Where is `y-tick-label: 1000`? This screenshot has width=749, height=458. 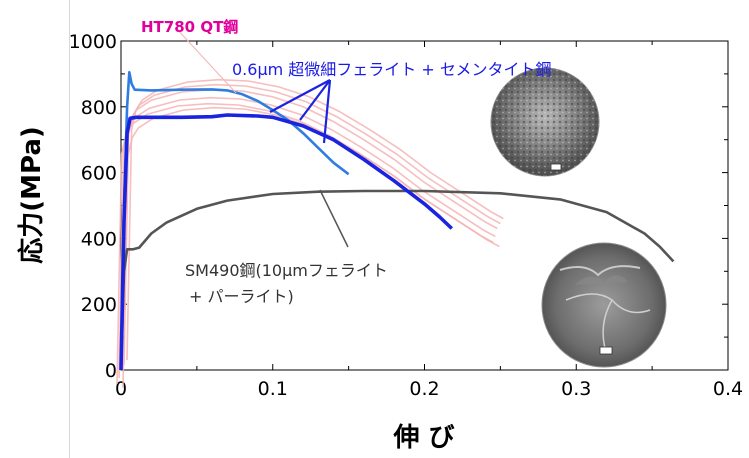 y-tick-label: 1000 is located at coordinates (93, 42).